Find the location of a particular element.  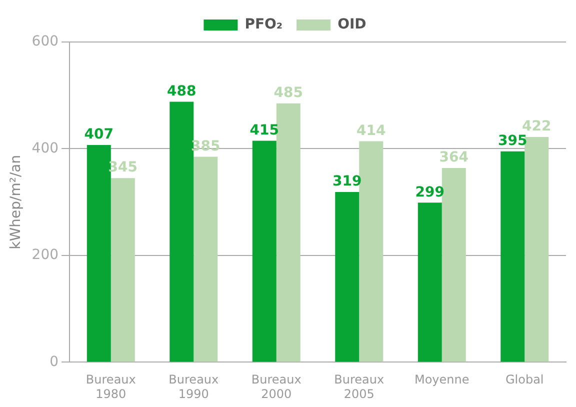

x-tick-label: Bureaux 1990 is located at coordinates (193, 386).